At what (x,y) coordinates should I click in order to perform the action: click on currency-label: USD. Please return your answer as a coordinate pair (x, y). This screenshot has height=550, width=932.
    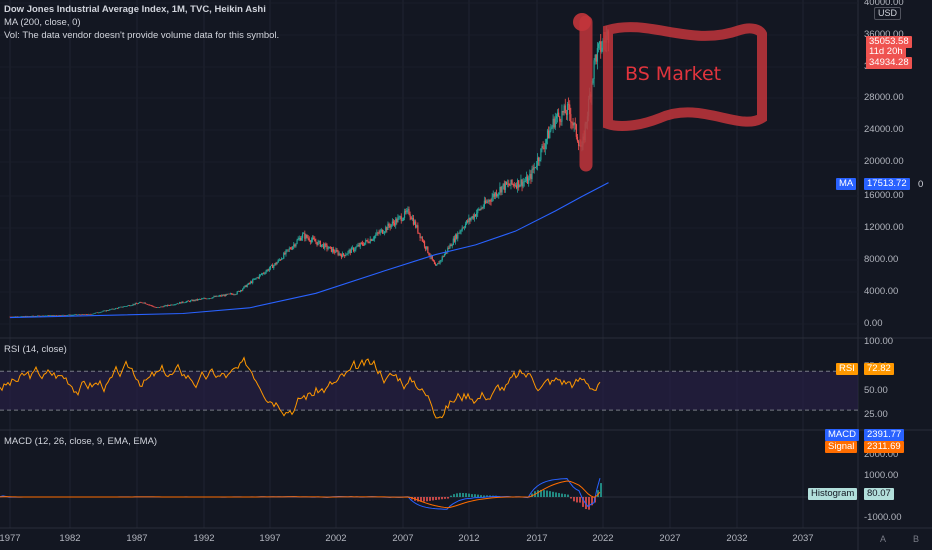
    Looking at the image, I should click on (888, 13).